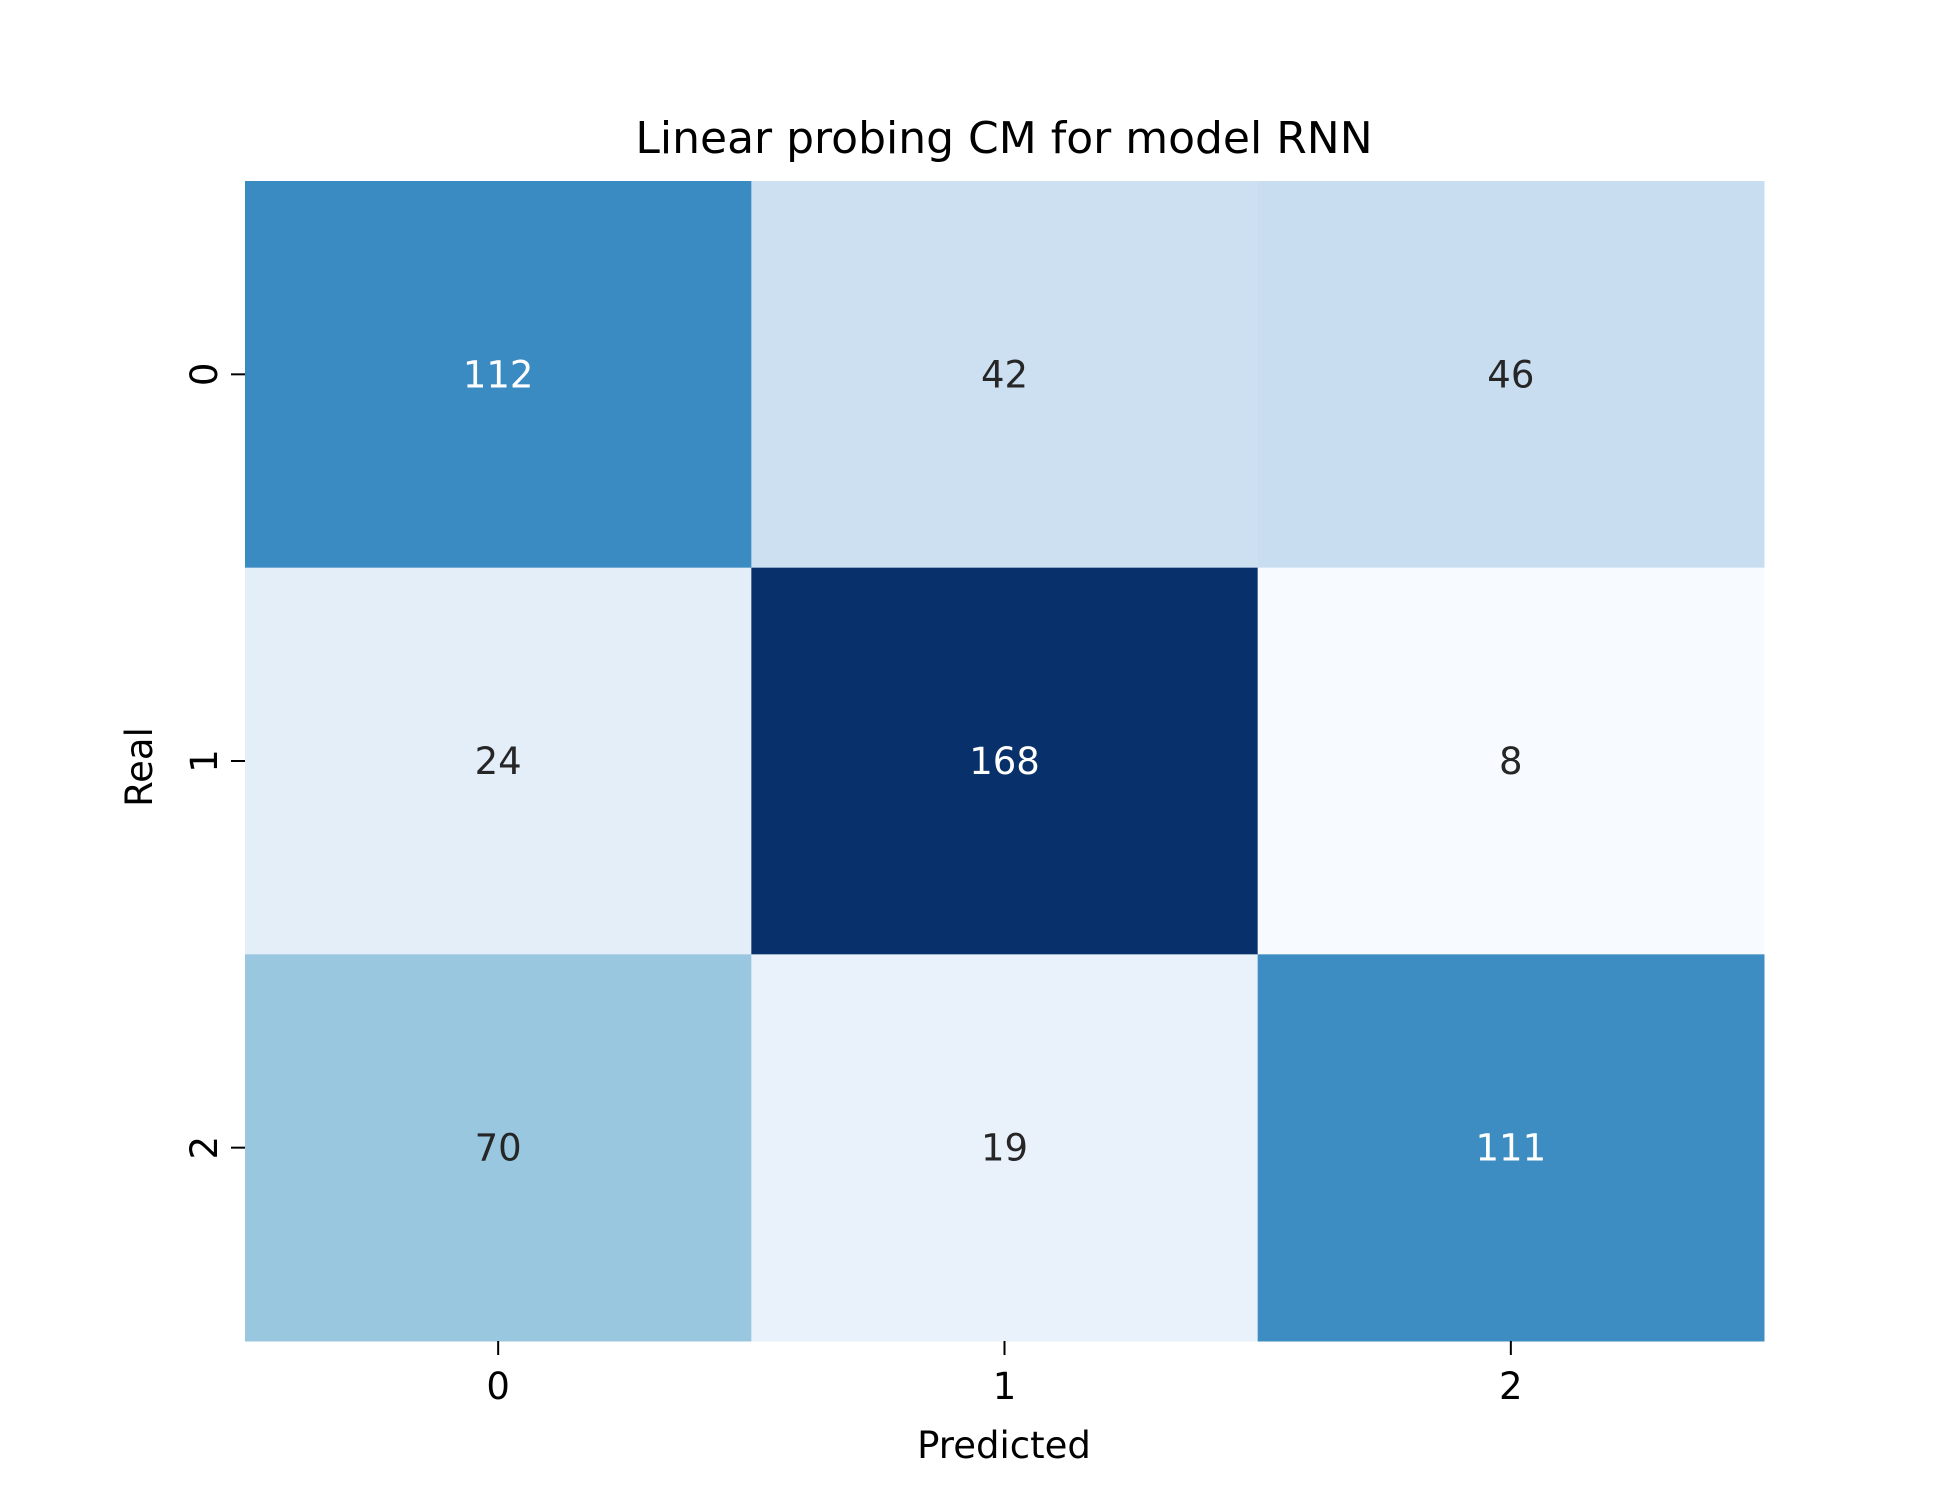 The image size is (1950, 1500). I want to click on cell-value-r1-c2: 8, so click(1511, 761).